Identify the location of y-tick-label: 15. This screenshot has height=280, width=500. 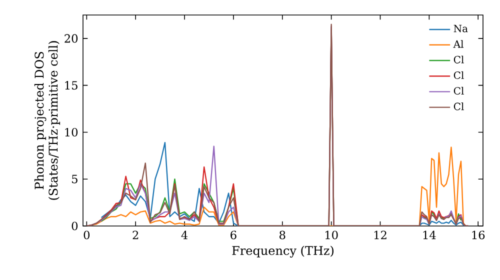
(71, 85).